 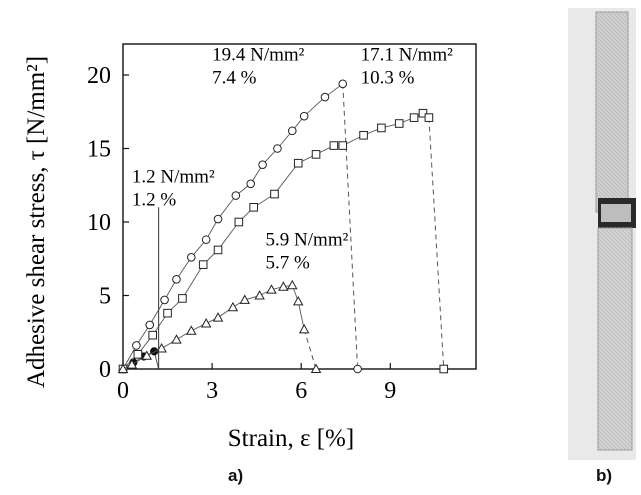 What do you see at coordinates (36, 222) in the screenshot?
I see `y-axis-label: Adhesive shear stress, τ [N/mm²]` at bounding box center [36, 222].